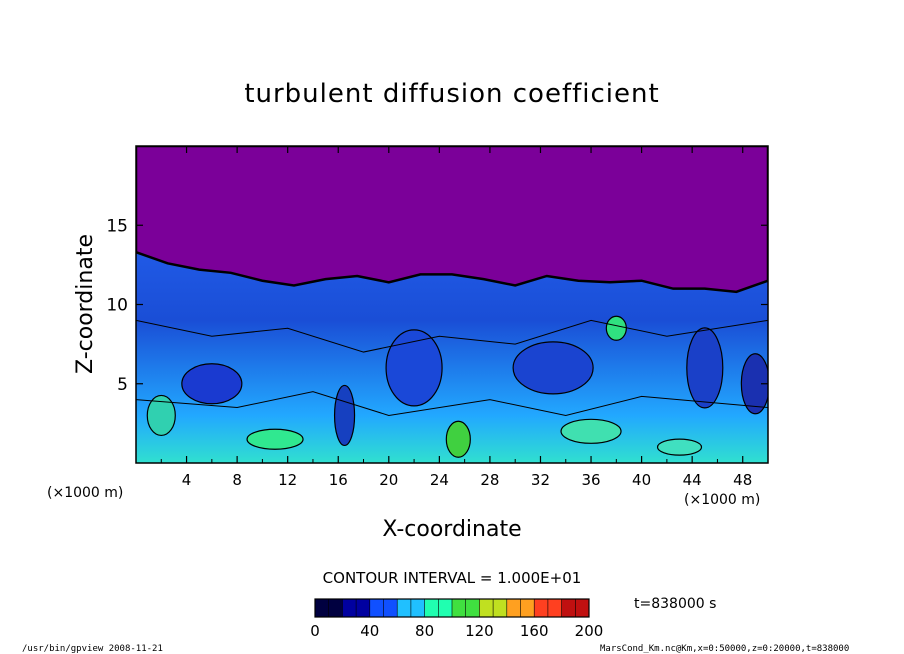 The height and width of the screenshot is (654, 904). Describe the element at coordinates (489, 480) in the screenshot. I see `x-tick-label: 28` at that location.